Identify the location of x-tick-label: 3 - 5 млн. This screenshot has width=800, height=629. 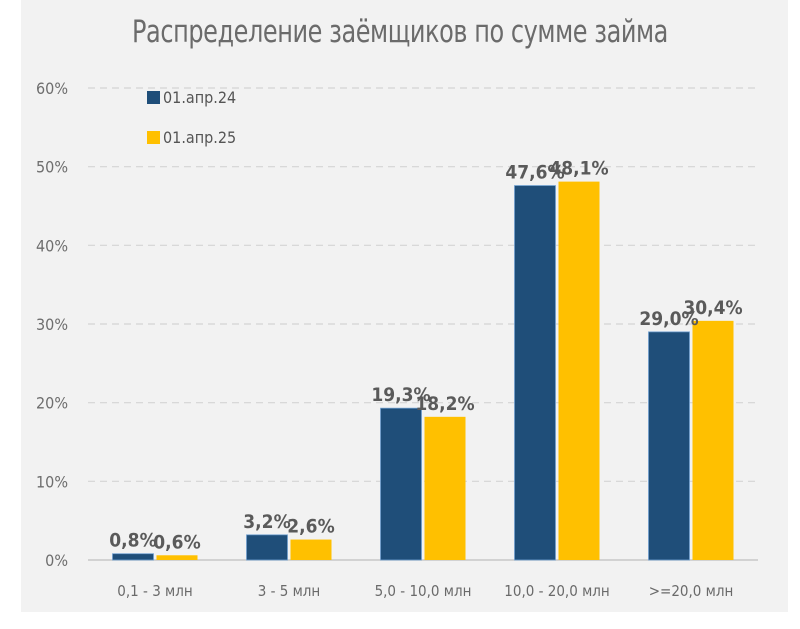
(289, 591).